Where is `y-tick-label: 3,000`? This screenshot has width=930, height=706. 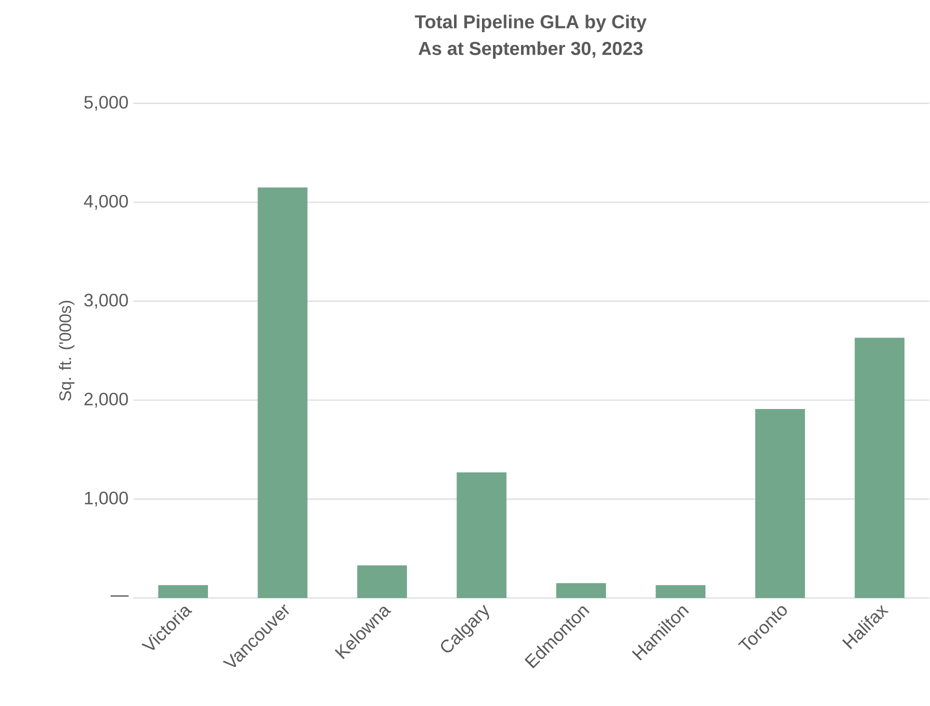 y-tick-label: 3,000 is located at coordinates (106, 301).